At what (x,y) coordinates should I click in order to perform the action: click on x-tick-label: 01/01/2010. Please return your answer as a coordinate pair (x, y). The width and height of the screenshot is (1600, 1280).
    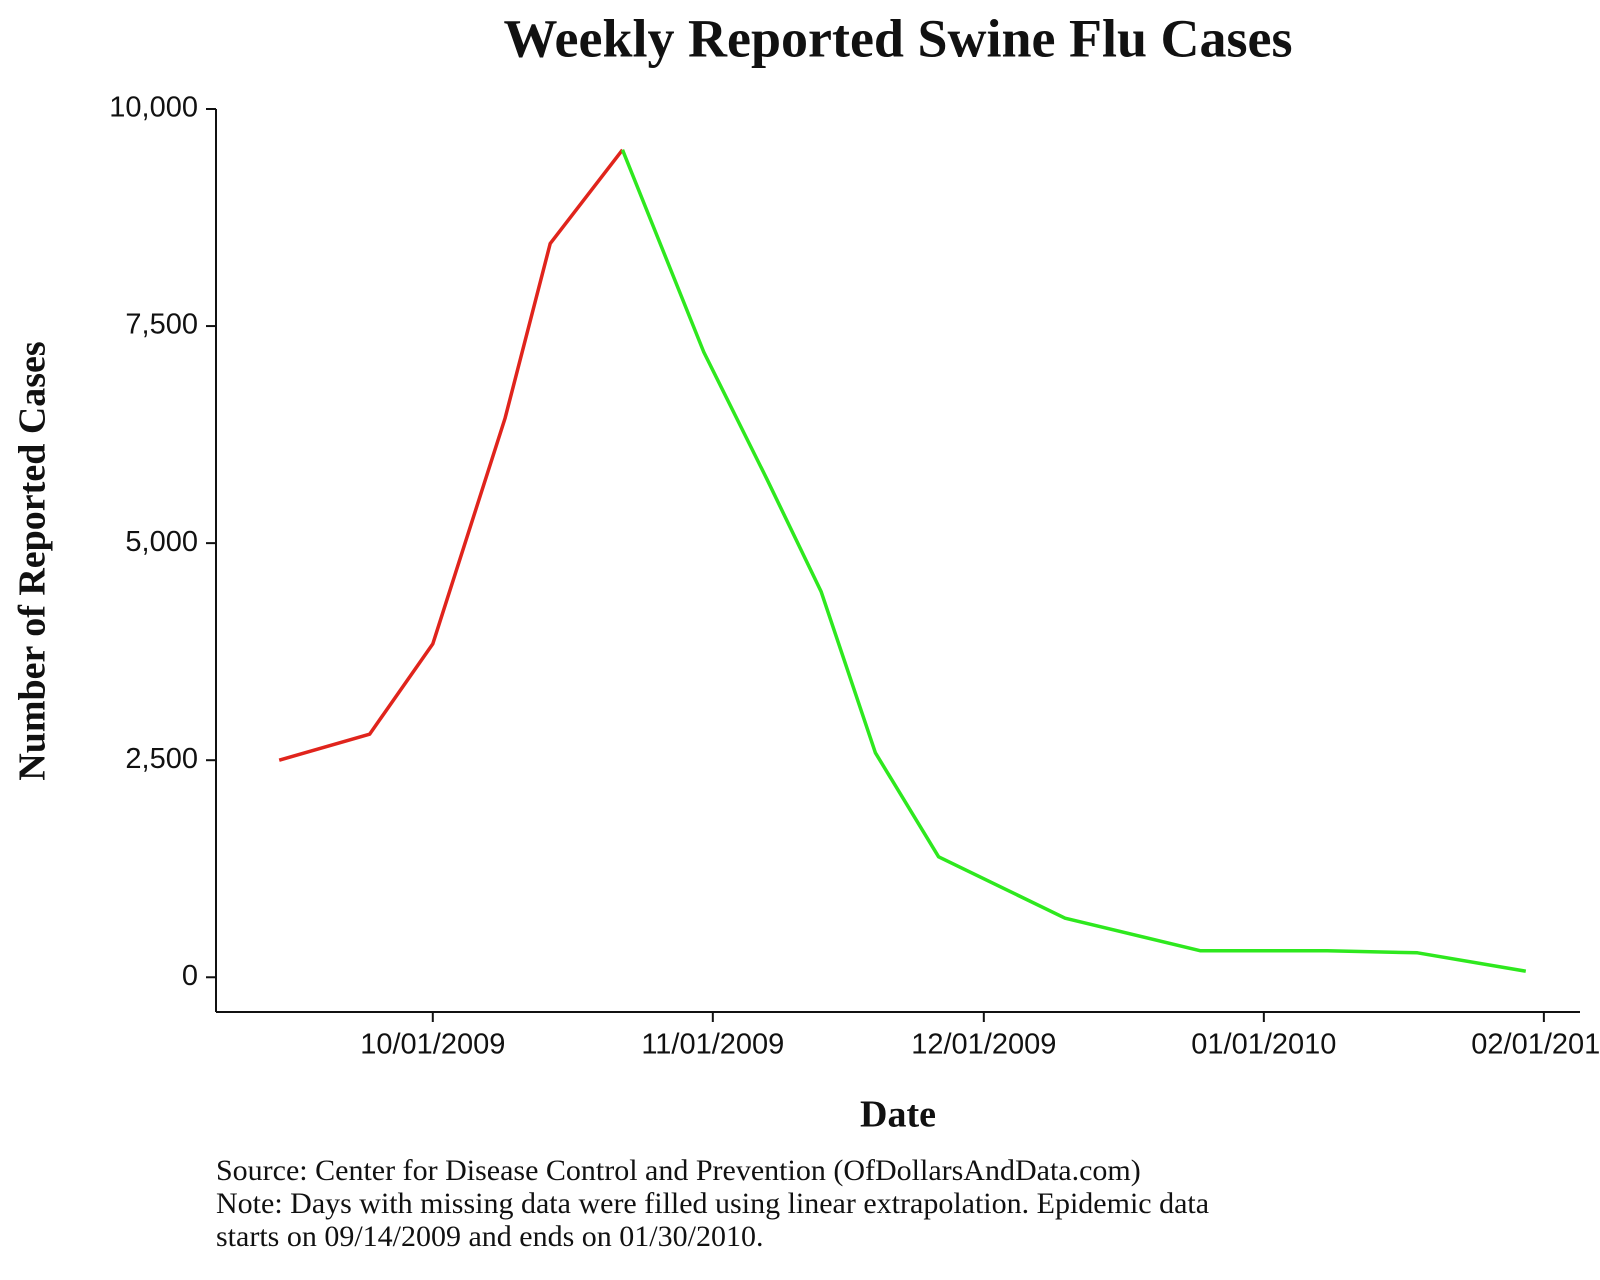
    Looking at the image, I should click on (1263, 1045).